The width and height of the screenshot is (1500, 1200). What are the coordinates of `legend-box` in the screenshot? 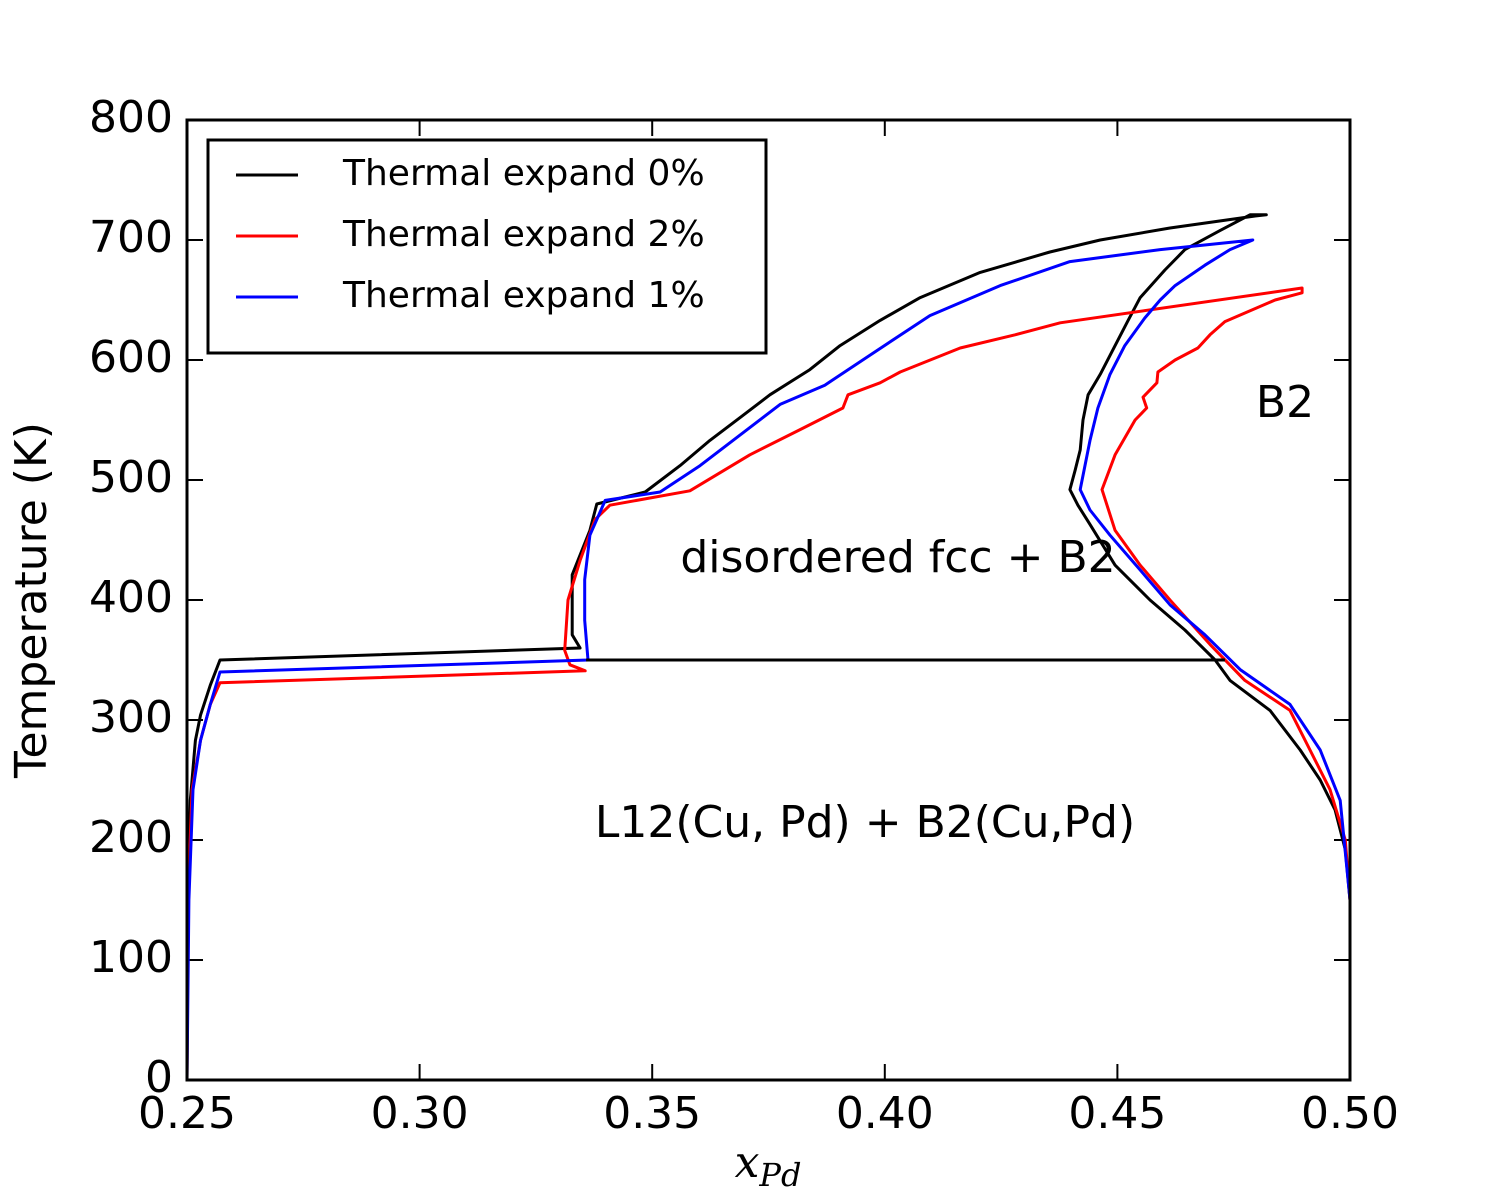 It's located at (487, 246).